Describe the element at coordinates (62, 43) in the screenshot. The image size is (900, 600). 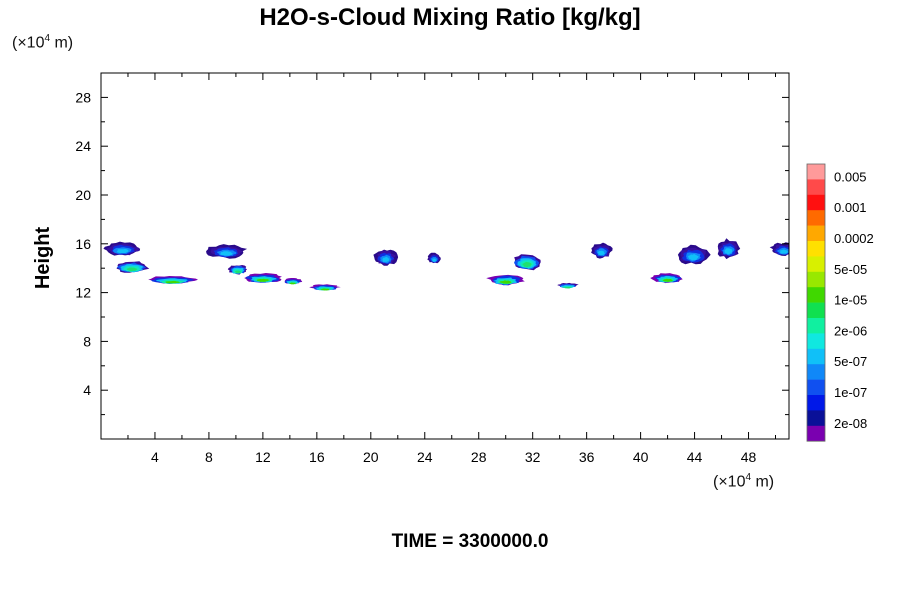
I see `y-unit-post: m)` at that location.